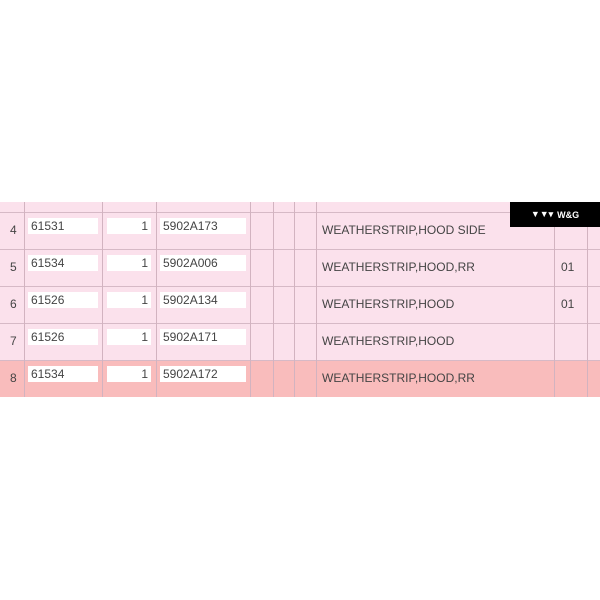 This screenshot has width=600, height=600. What do you see at coordinates (203, 226) in the screenshot?
I see `part-number-input: 5902A173` at bounding box center [203, 226].